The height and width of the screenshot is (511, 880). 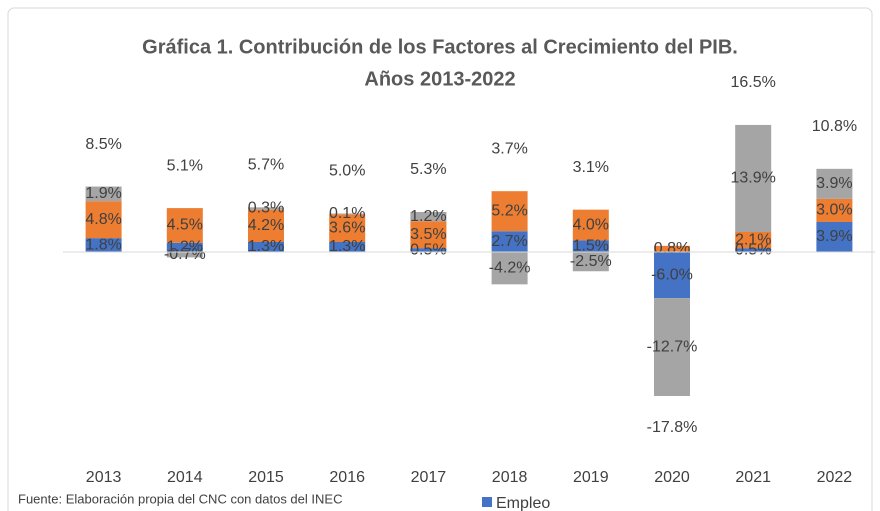 I want to click on data-label: 0.3%, so click(x=266, y=208).